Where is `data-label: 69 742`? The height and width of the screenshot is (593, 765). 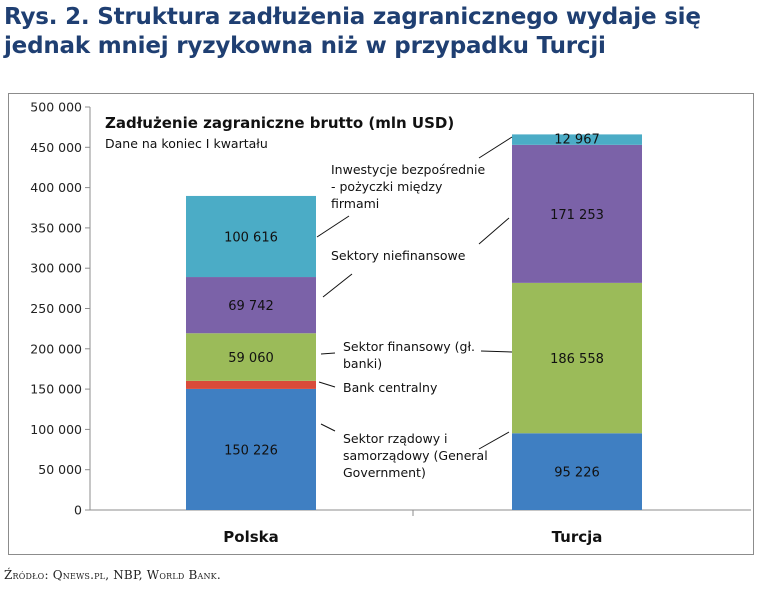
data-label: 69 742 is located at coordinates (251, 306).